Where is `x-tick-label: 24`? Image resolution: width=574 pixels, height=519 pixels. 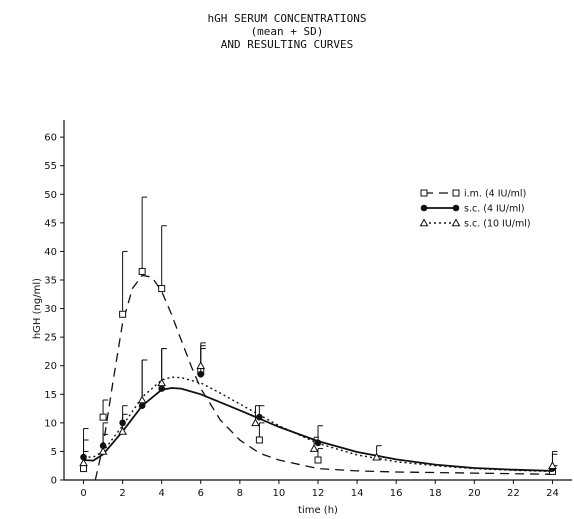
x-tick-label: 24 is located at coordinates (552, 493).